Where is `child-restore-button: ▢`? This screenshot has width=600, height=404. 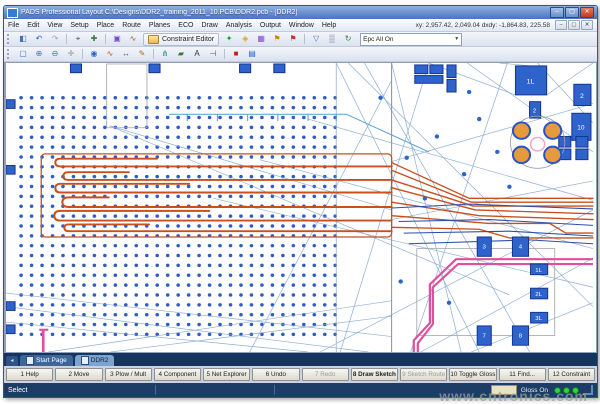
child-restore-button: ▢ is located at coordinates (574, 25).